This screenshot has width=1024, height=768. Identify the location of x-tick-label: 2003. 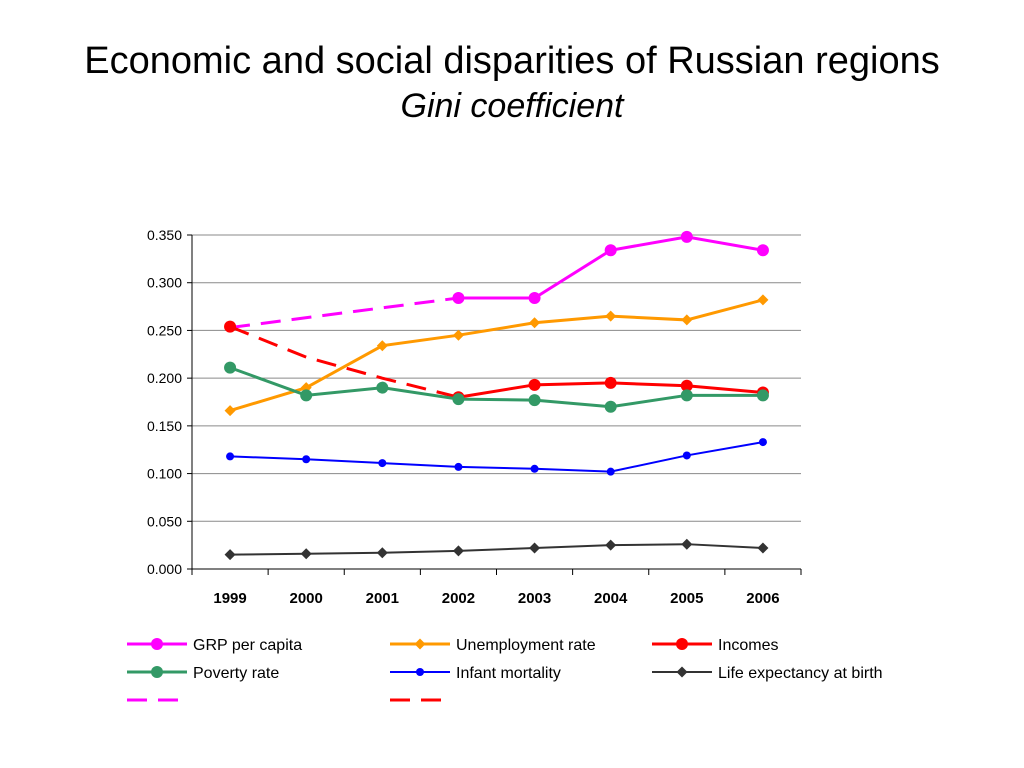
(534, 598).